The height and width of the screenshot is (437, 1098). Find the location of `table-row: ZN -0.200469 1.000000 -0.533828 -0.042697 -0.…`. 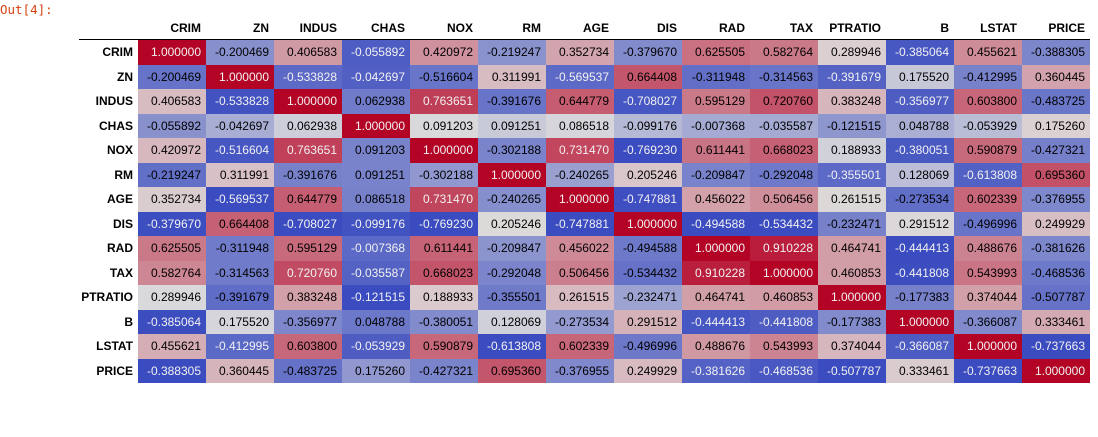

table-row: ZN -0.200469 1.000000 -0.533828 -0.042697 -0.… is located at coordinates (584, 76).